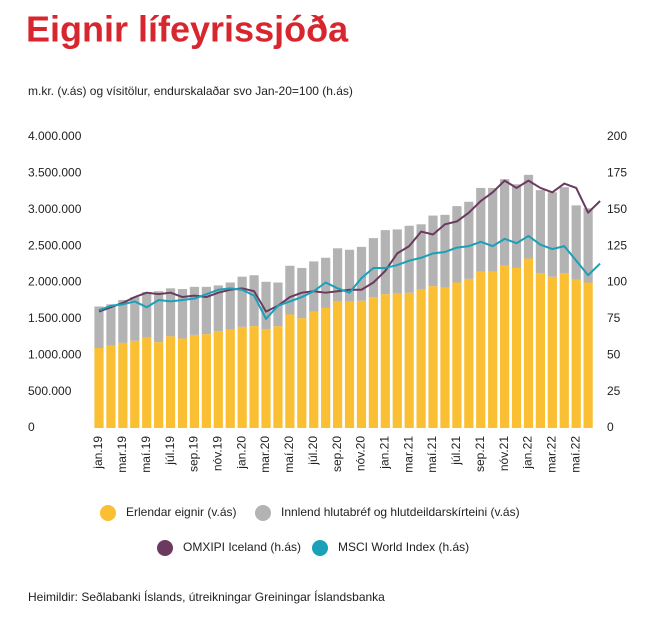  I want to click on y-tick-label: 2.000.000, so click(55, 282).